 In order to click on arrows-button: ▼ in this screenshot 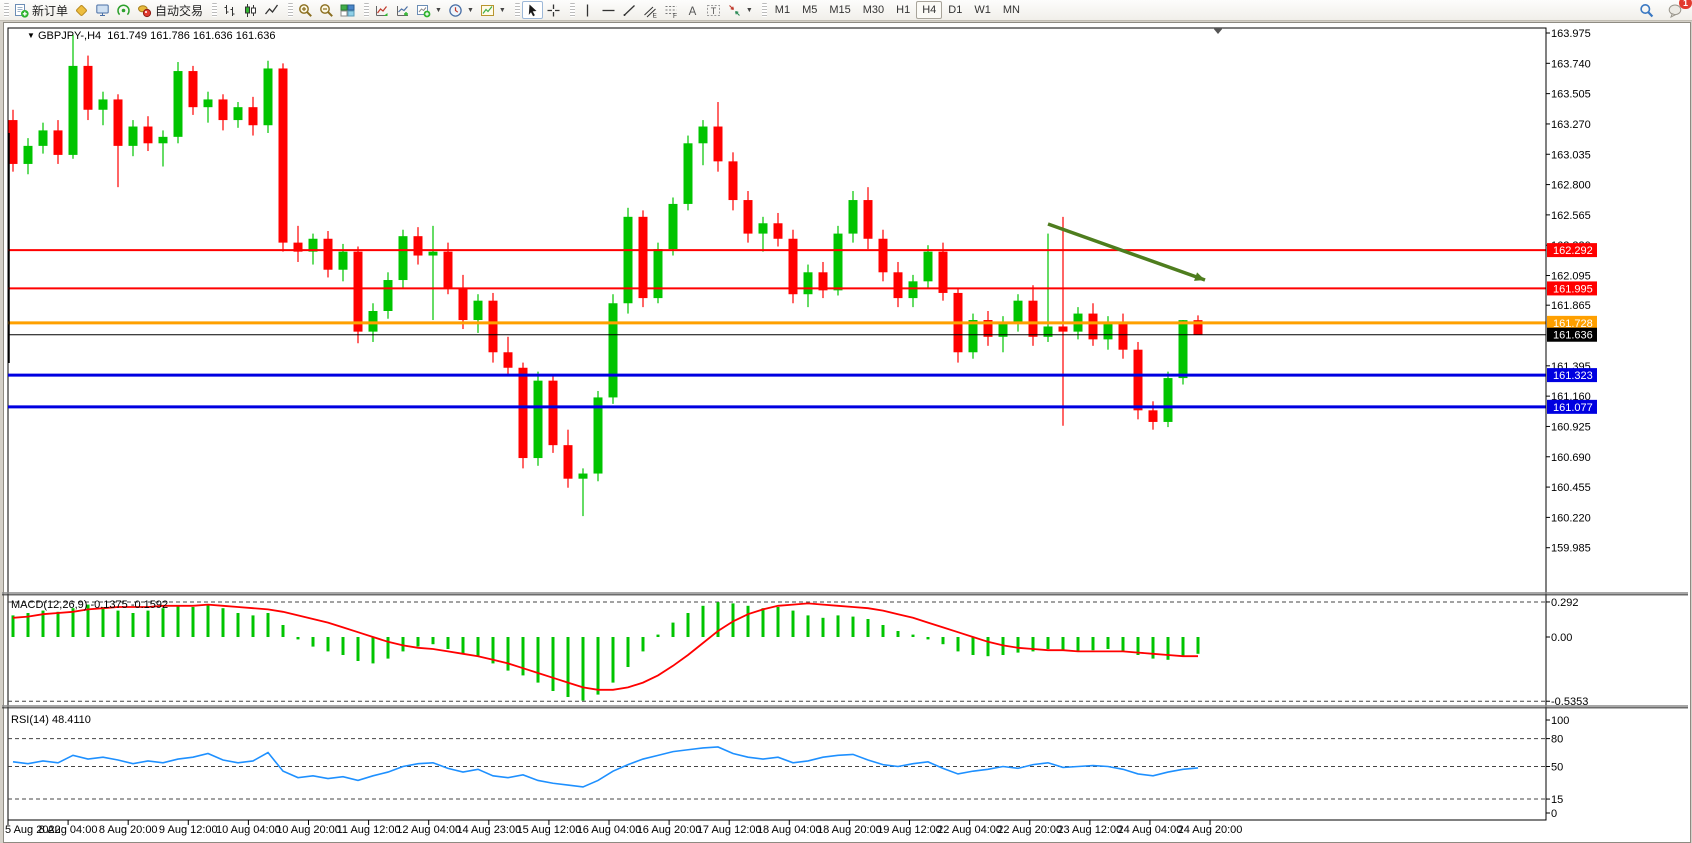, I will do `click(740, 10)`.